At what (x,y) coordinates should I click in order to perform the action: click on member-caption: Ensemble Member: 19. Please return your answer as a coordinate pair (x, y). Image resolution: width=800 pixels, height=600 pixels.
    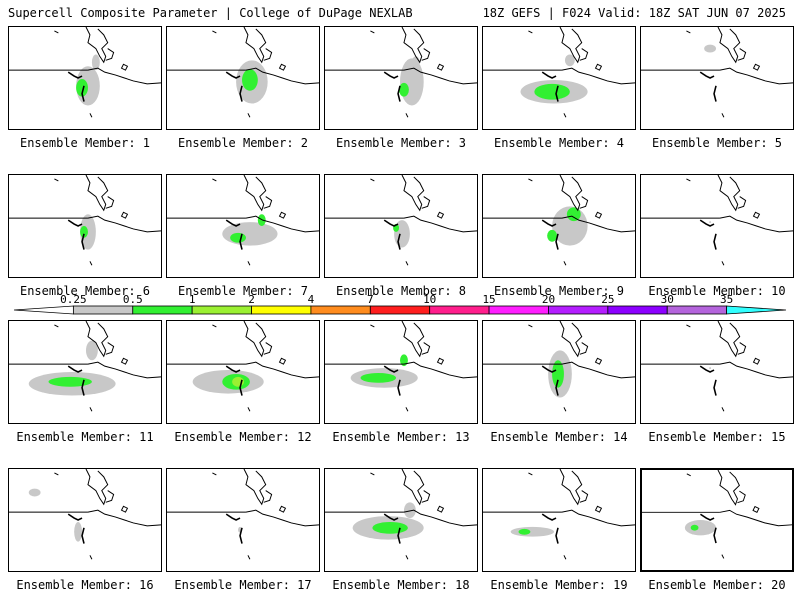
    Looking at the image, I should click on (559, 585).